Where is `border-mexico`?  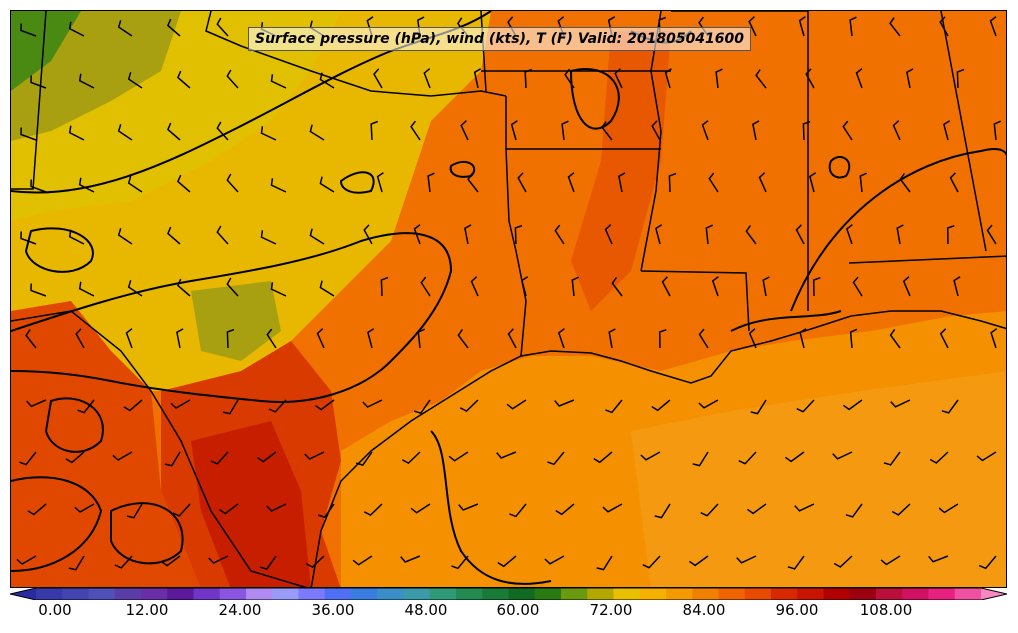 border-mexico is located at coordinates (159, 448).